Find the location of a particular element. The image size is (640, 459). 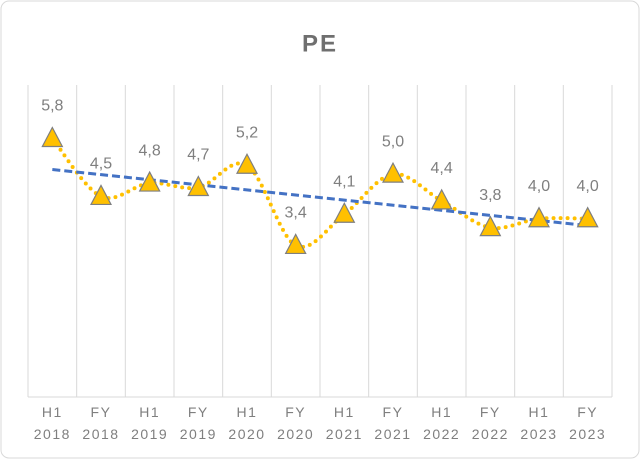

data-label: 5,2 is located at coordinates (247, 132).